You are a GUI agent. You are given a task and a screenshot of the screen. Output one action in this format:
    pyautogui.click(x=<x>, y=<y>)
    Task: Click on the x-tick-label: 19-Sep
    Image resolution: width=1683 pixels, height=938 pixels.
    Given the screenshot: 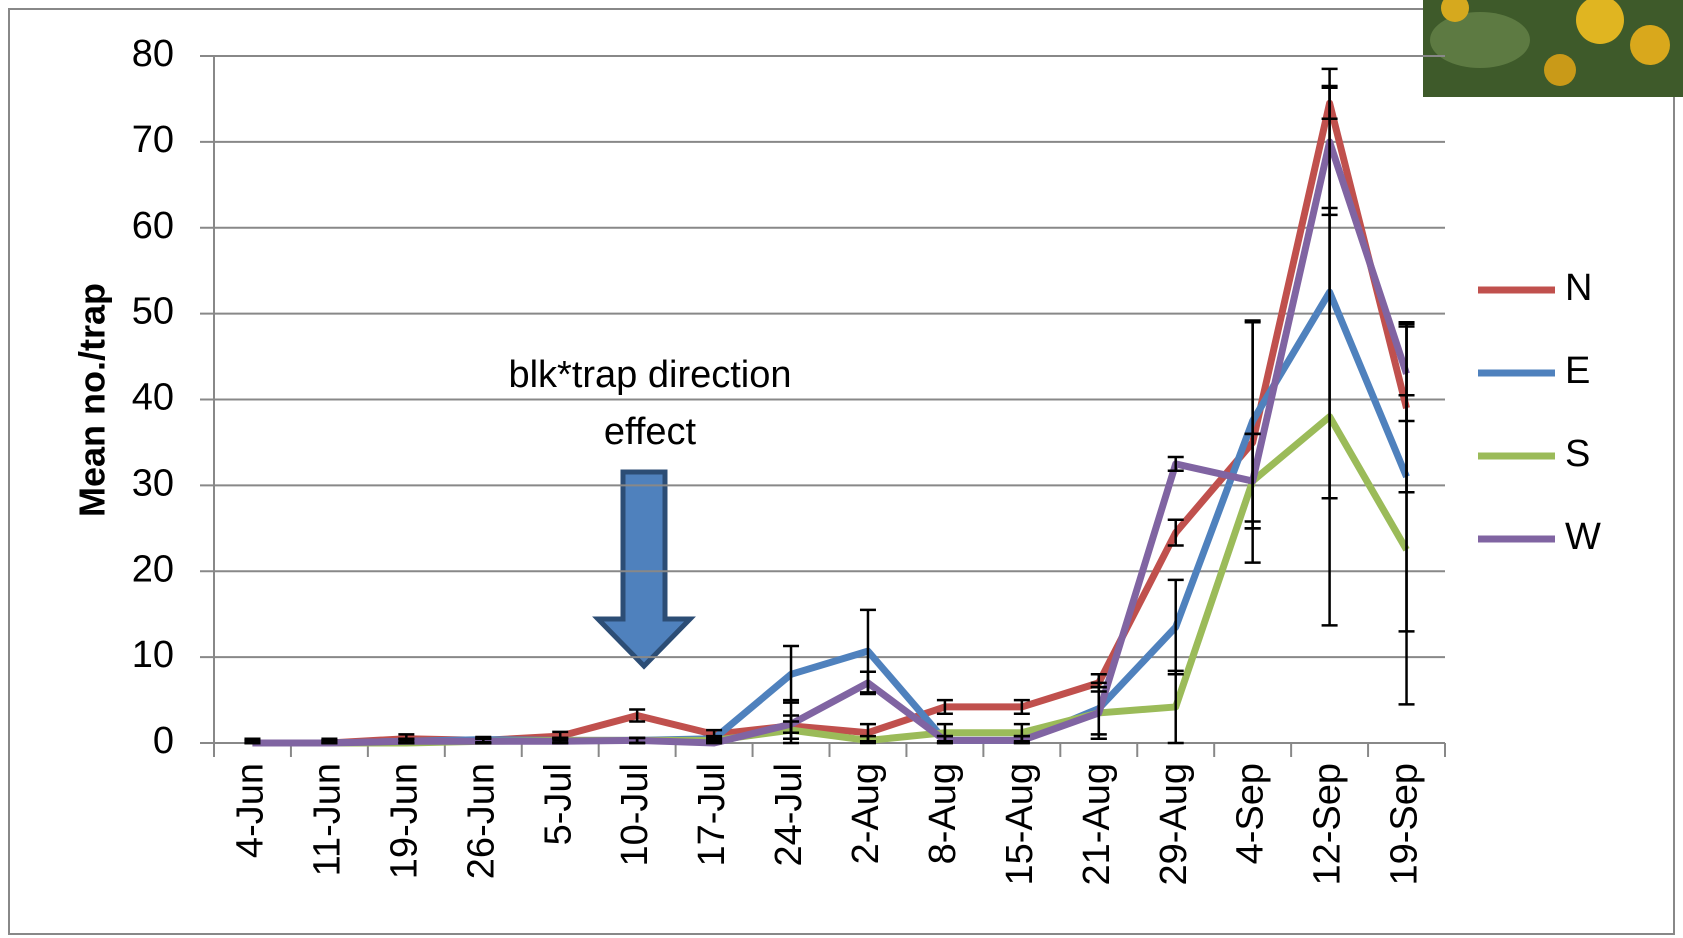 What is the action you would take?
    pyautogui.click(x=1405, y=824)
    